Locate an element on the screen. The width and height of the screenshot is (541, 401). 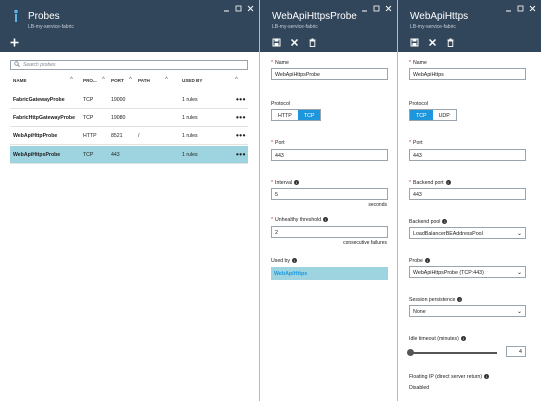
interval-label: * Interval i is located at coordinates (285, 183).